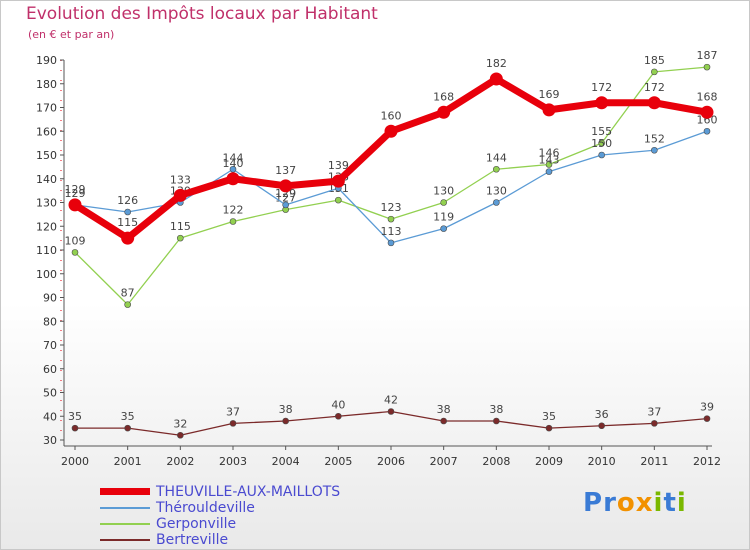 The height and width of the screenshot is (550, 750). Describe the element at coordinates (496, 63) in the screenshot. I see `data-label: 182` at that location.